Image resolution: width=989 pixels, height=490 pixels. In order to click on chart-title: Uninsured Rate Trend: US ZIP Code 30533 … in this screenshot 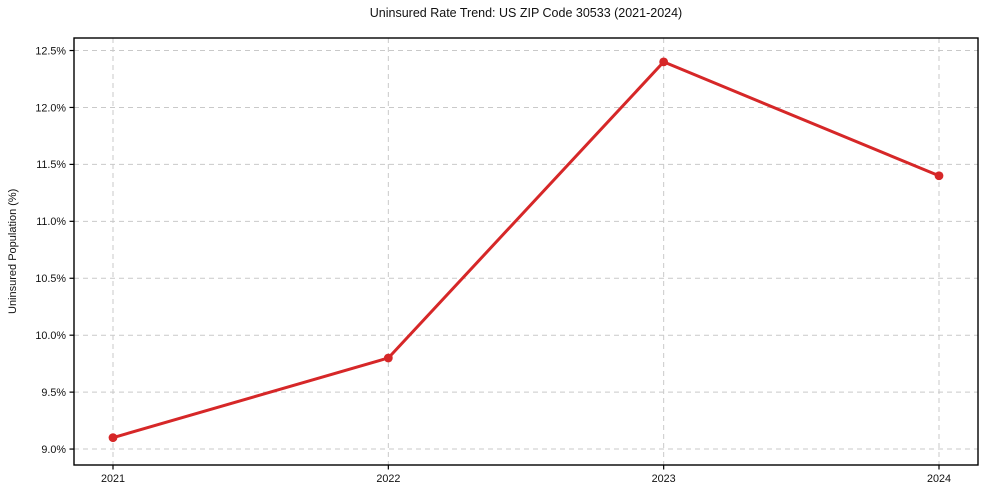, I will do `click(526, 13)`.